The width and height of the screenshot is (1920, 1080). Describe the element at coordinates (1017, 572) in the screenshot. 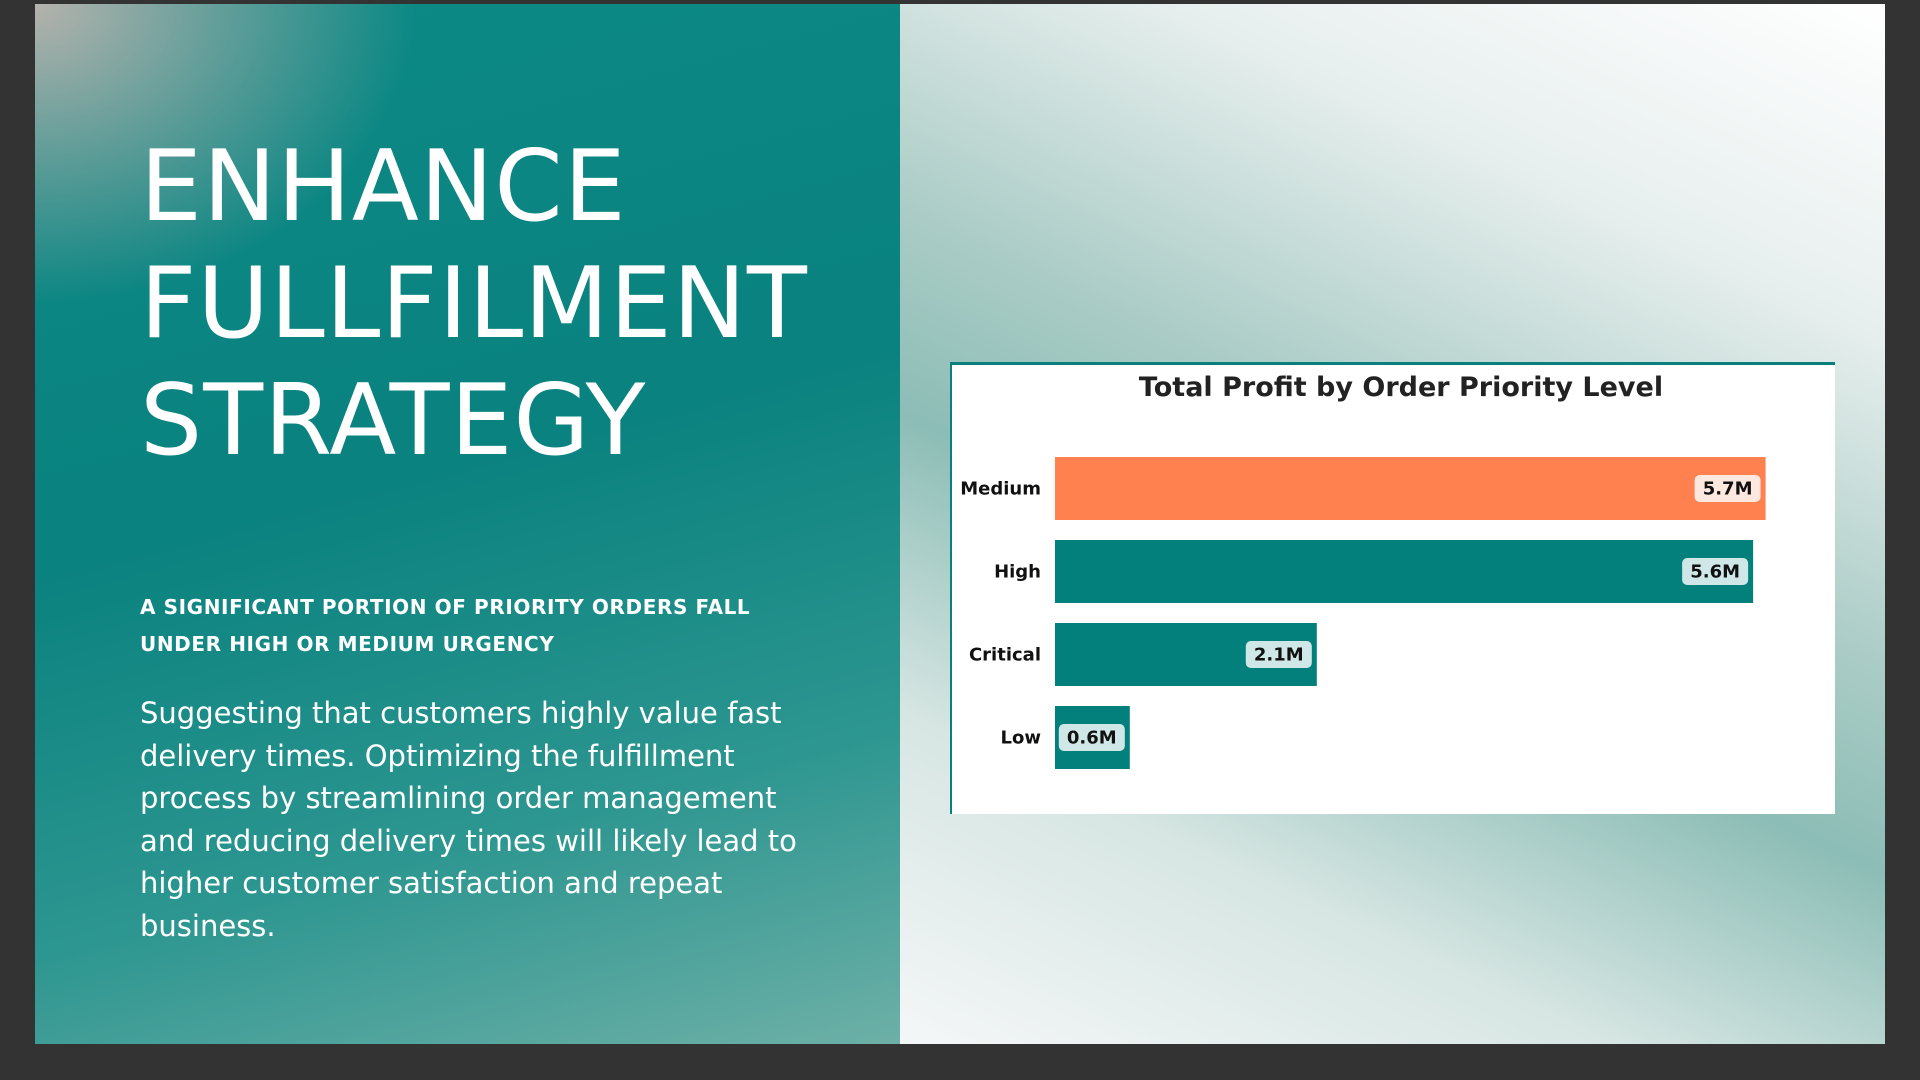

I see `category-label-high: High` at that location.